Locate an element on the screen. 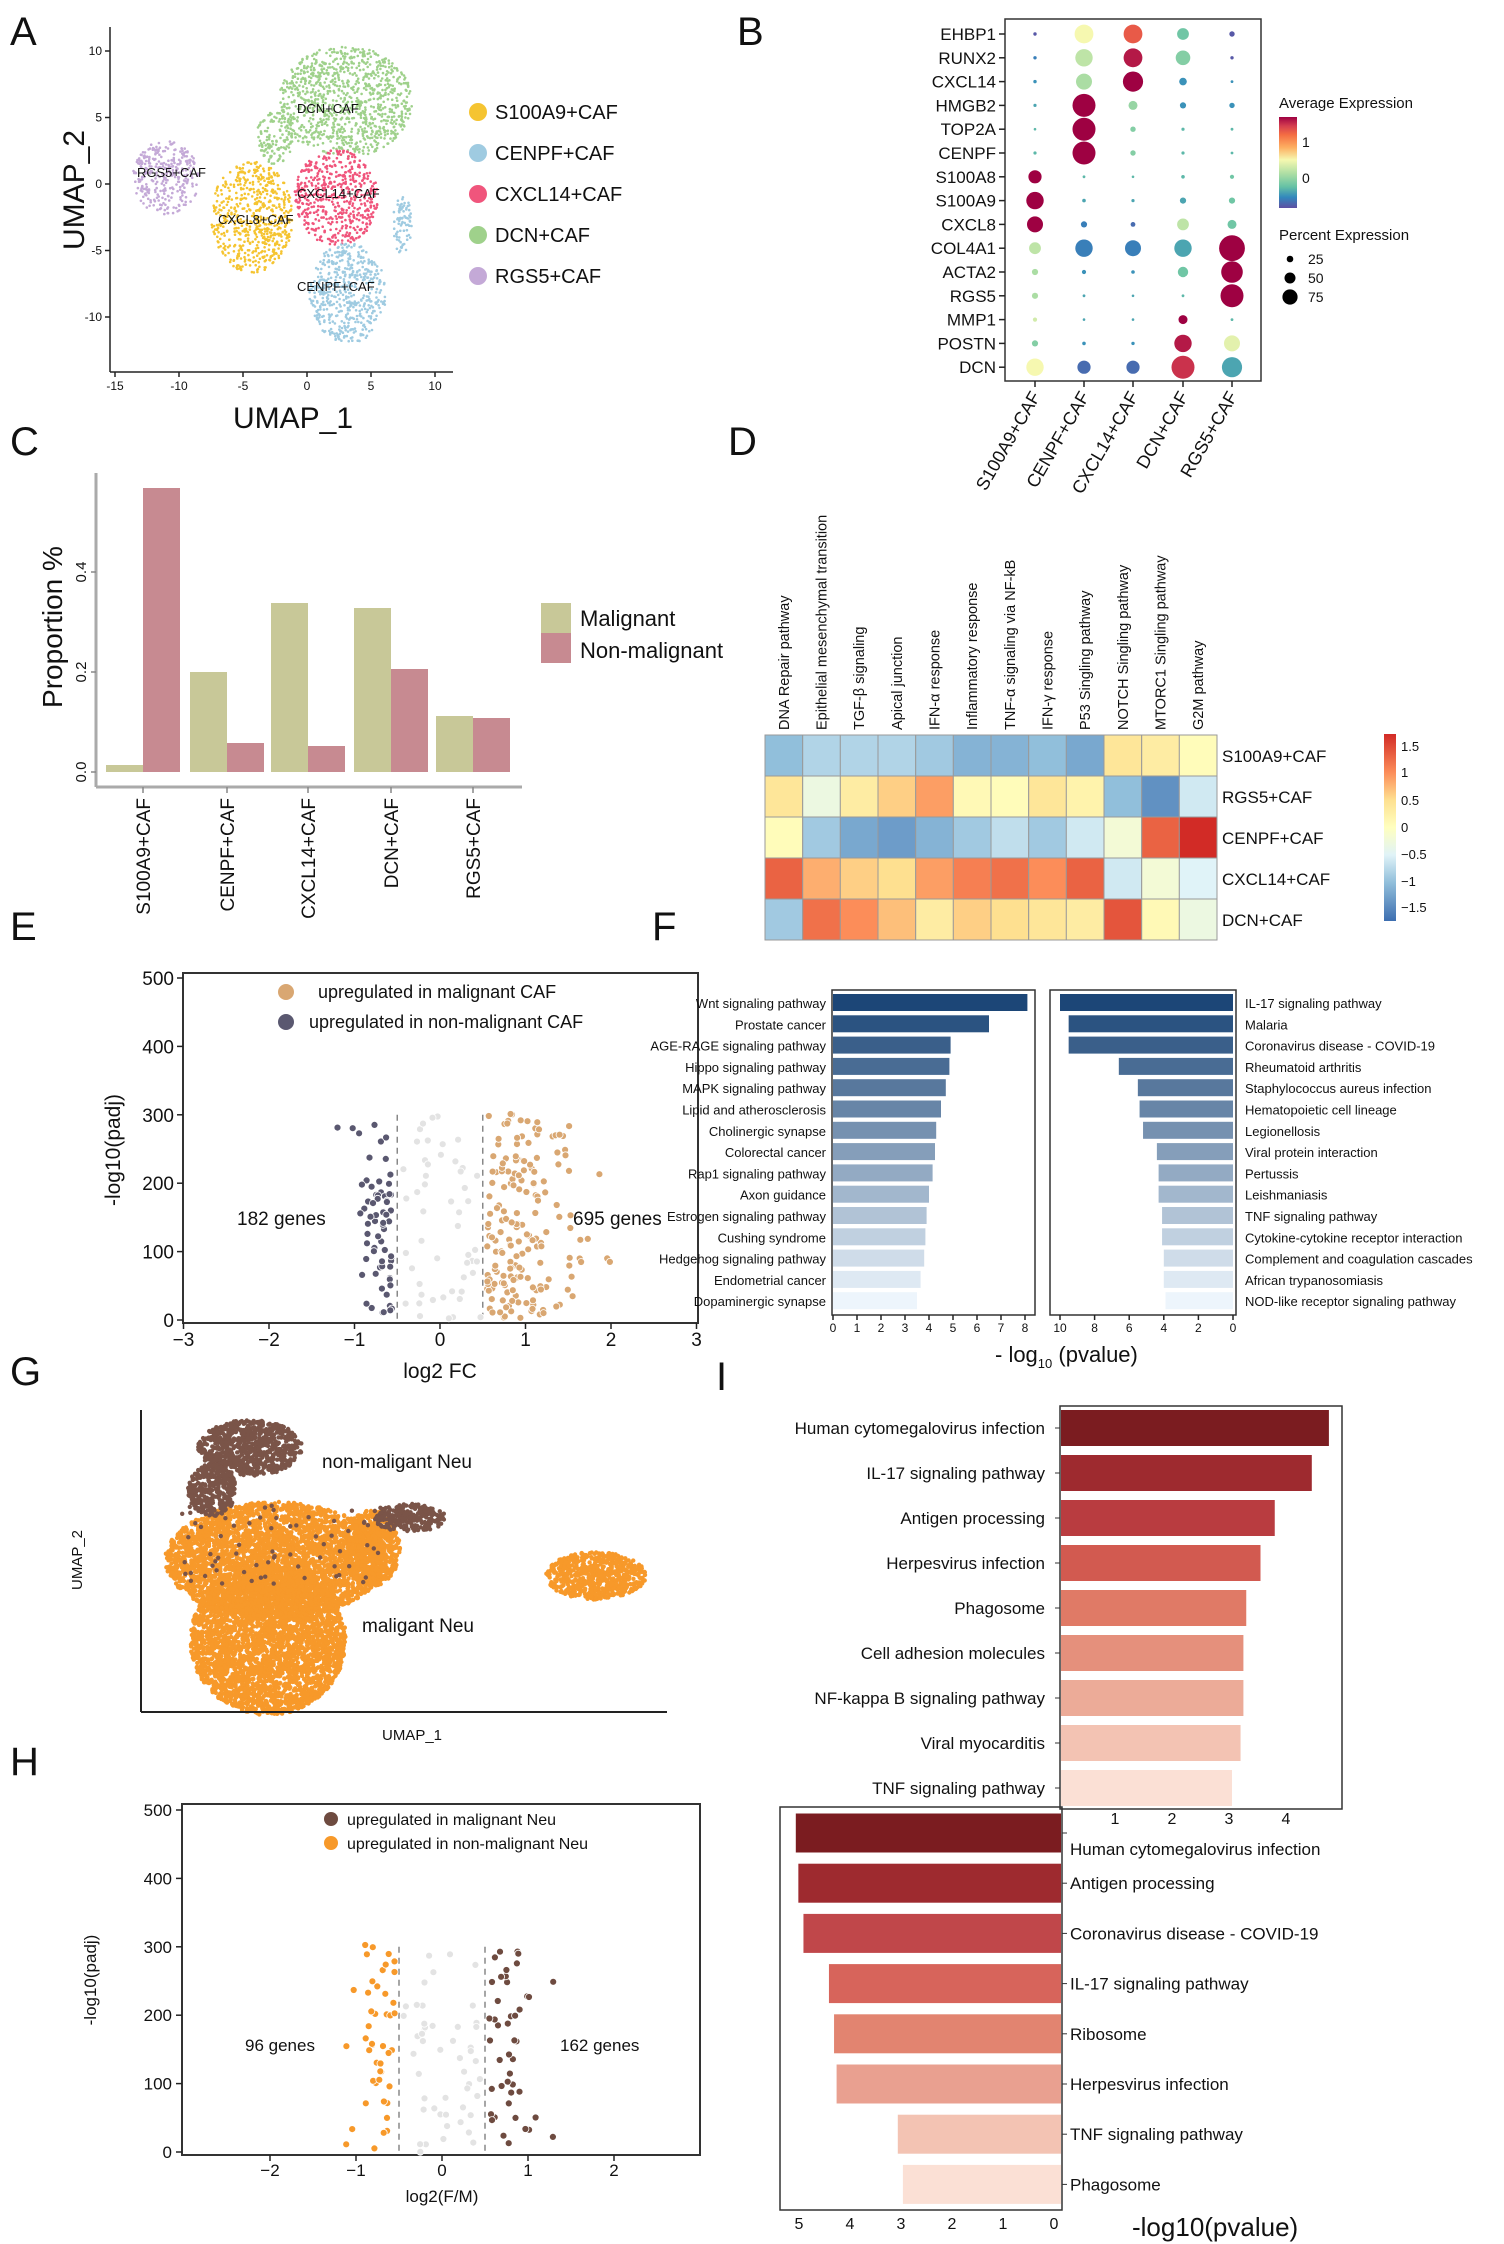  gene-point-down is located at coordinates (379, 1181).